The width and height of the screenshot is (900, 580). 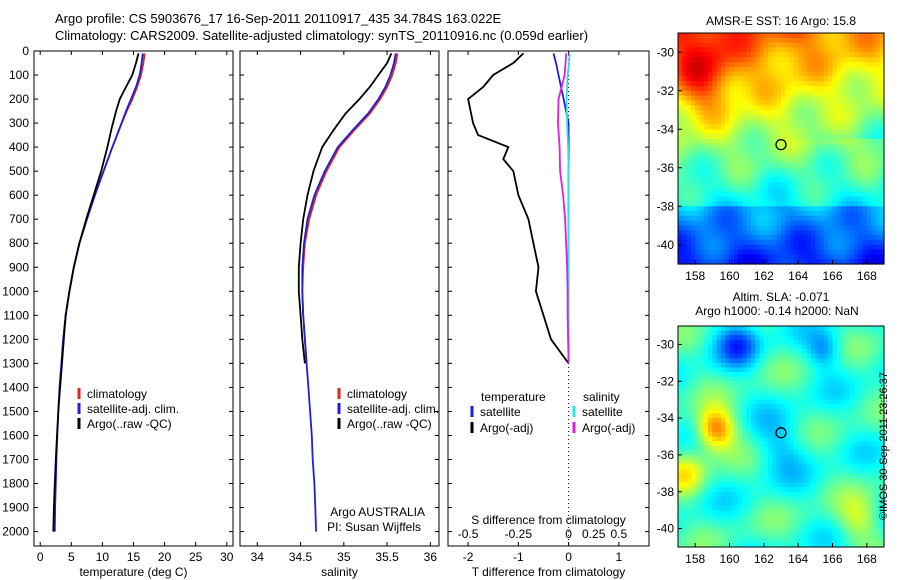 What do you see at coordinates (19, 75) in the screenshot?
I see `y-tick-label: 100` at bounding box center [19, 75].